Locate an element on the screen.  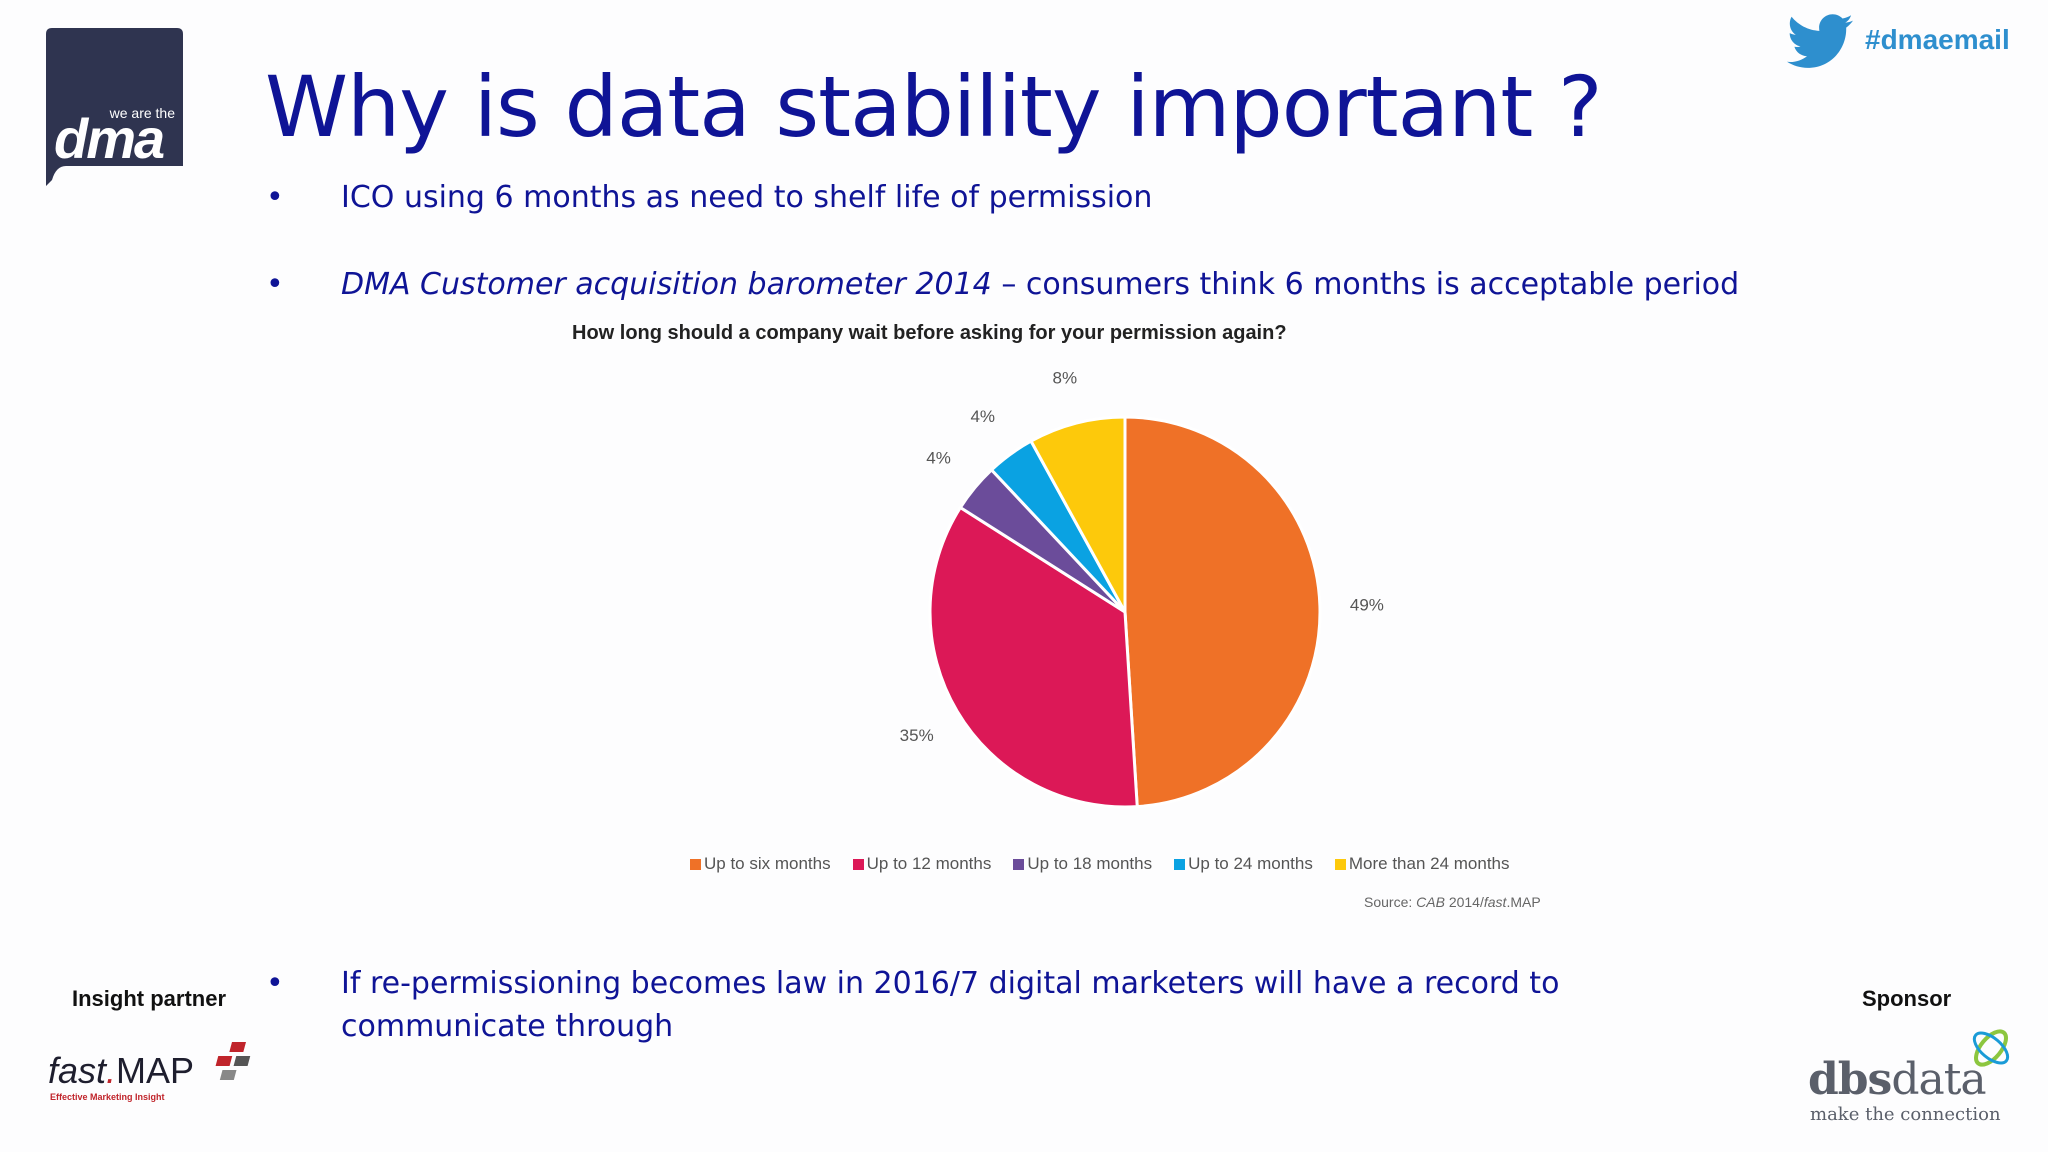
fastmap-fast: fast is located at coordinates (77, 1070).